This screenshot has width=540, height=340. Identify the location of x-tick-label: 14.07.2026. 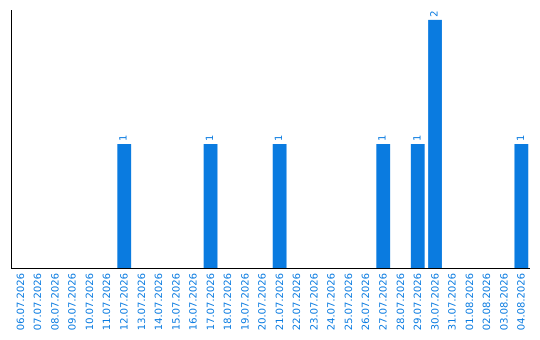
(160, 301).